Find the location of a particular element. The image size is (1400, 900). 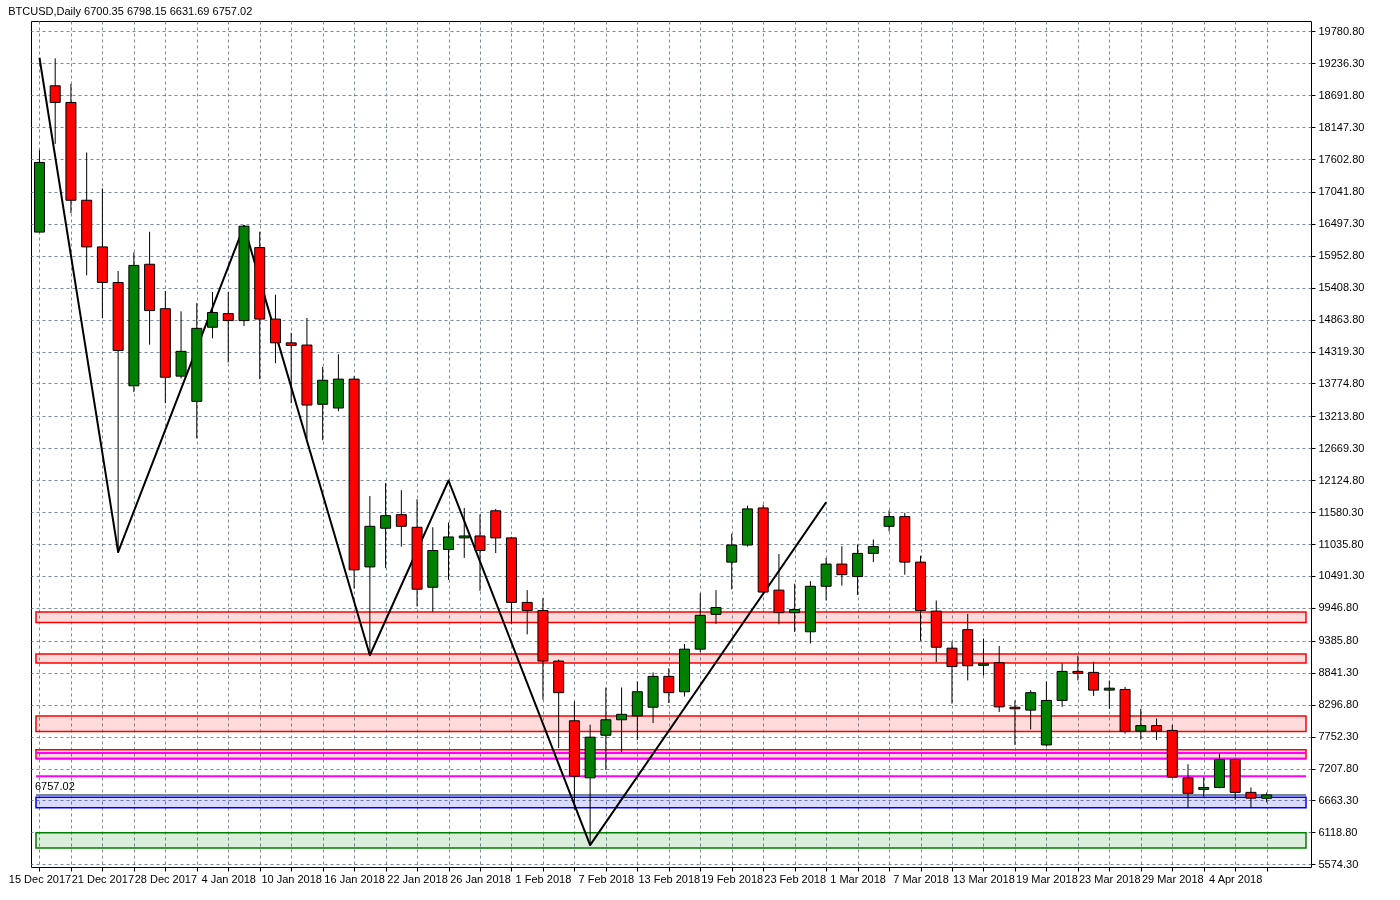

x-tick-label: 28 Dec 2017 is located at coordinates (166, 878).